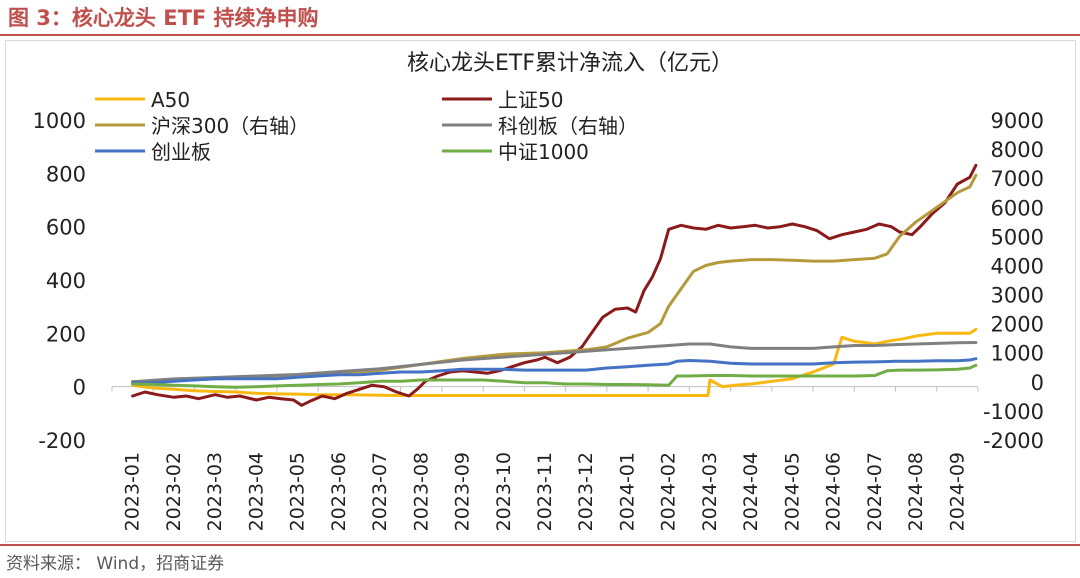  I want to click on right-tick-label: 9000, so click(1017, 121).